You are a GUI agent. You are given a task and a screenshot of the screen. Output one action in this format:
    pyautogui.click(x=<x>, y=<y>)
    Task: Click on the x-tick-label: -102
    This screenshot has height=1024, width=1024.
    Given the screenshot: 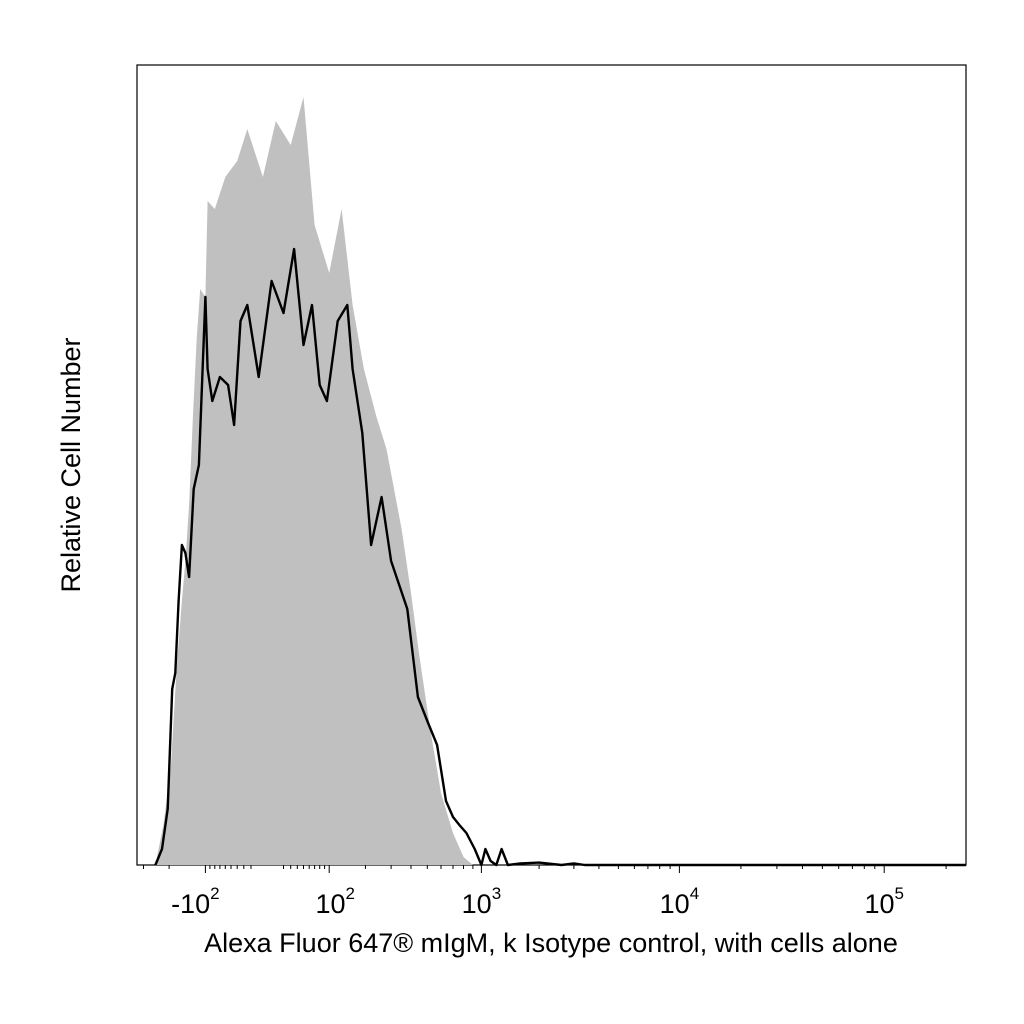 What is the action you would take?
    pyautogui.click(x=195, y=901)
    